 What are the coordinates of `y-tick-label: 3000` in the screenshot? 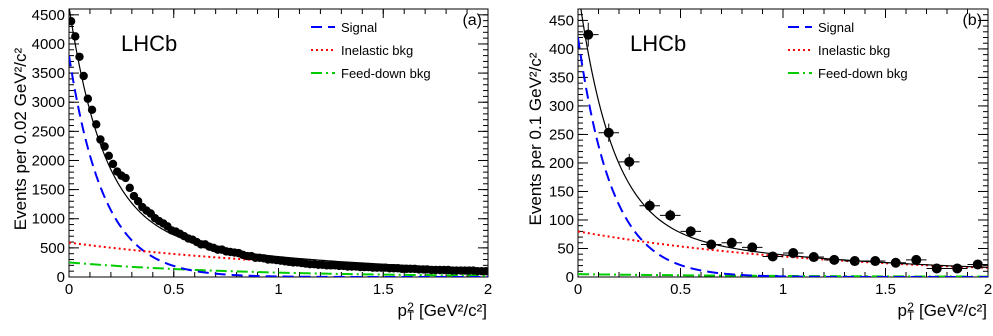 It's located at (48, 102).